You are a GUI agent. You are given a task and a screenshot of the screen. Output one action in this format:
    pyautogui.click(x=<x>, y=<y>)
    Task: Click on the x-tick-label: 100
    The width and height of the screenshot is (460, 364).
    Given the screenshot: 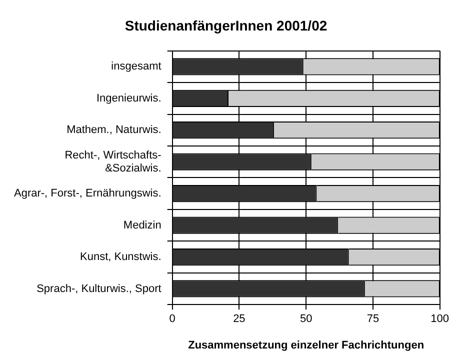 What is the action you would take?
    pyautogui.click(x=440, y=319)
    